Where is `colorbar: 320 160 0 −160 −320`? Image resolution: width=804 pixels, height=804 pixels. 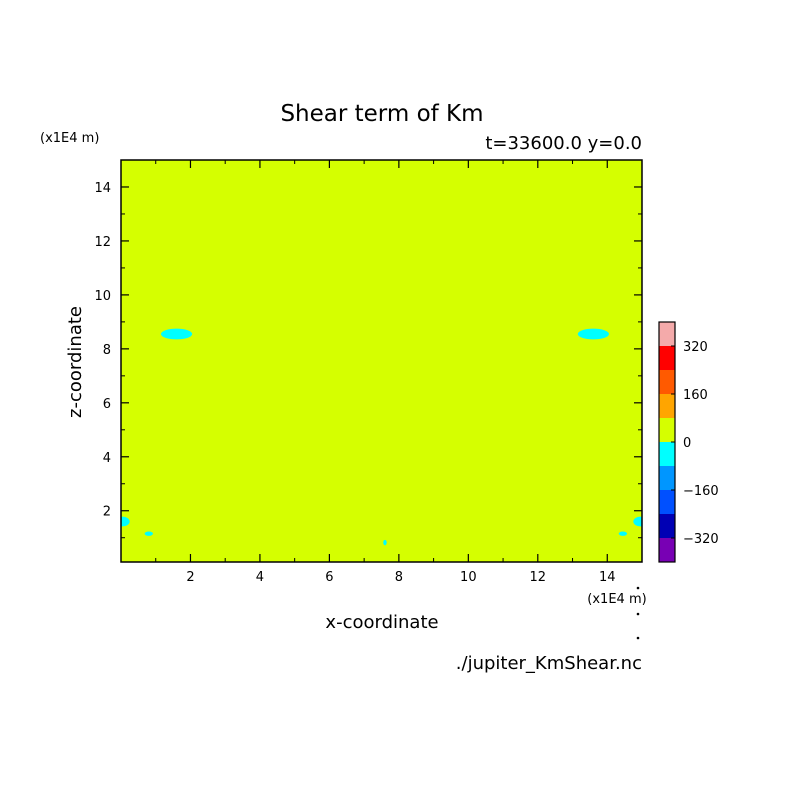 colorbar: 320 160 0 −160 −320 is located at coordinates (688, 442).